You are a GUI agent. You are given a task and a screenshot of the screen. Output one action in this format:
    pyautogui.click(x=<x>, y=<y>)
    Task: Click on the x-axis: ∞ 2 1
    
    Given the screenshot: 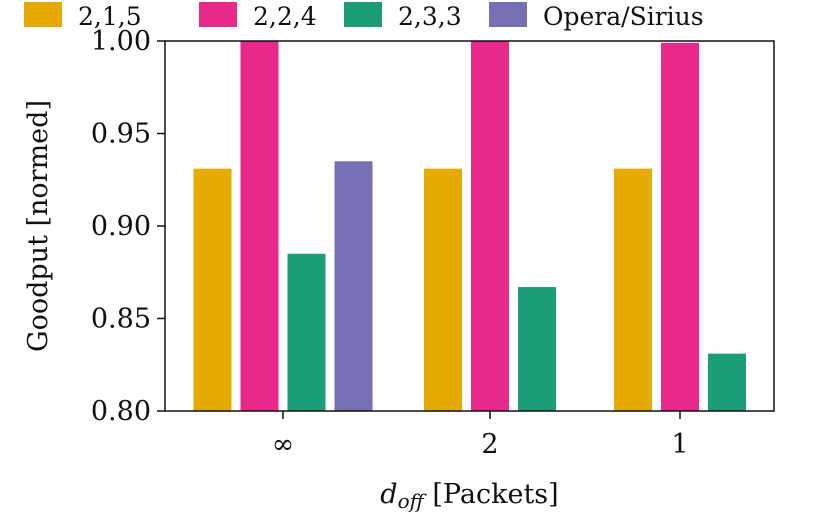 What is the action you would take?
    pyautogui.click(x=480, y=435)
    